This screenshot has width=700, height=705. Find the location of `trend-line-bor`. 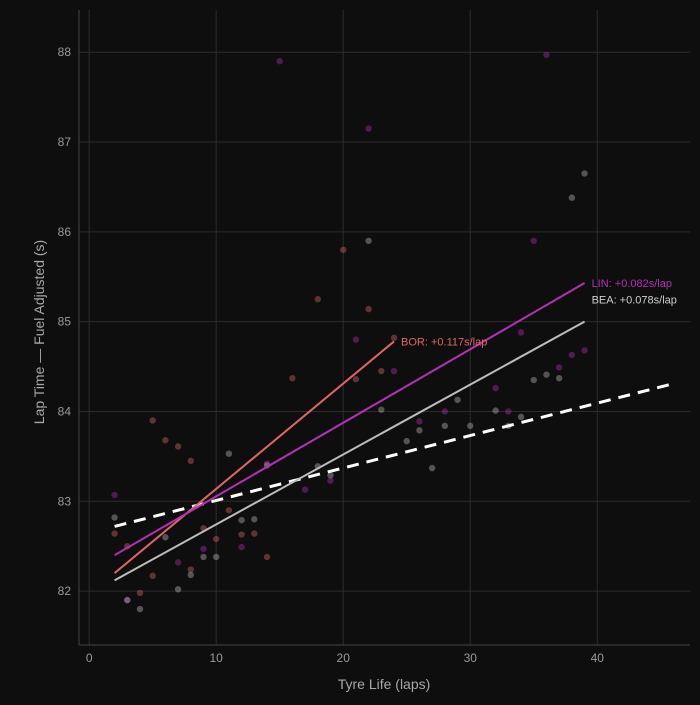

trend-line-bor is located at coordinates (254, 457).